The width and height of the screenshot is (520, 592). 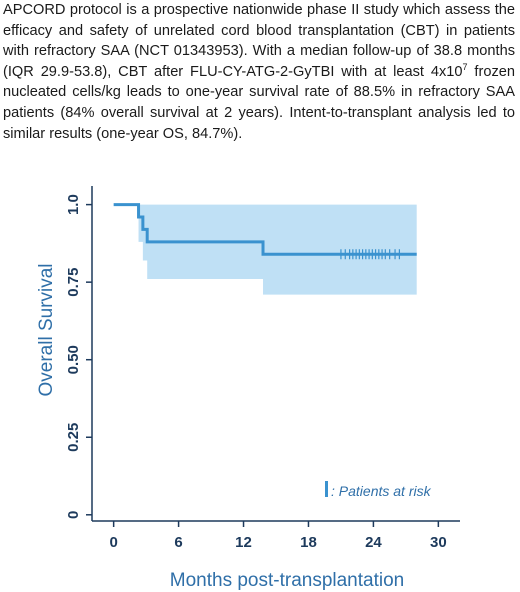 What do you see at coordinates (178, 542) in the screenshot?
I see `x-tick-label: 6` at bounding box center [178, 542].